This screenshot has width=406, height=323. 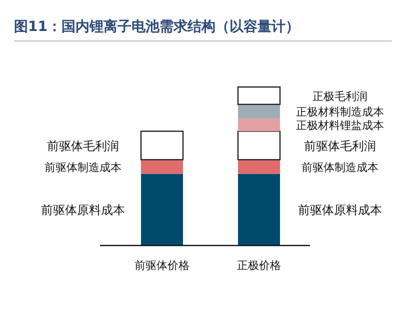 I want to click on text: 前驱体原料成本, so click(x=340, y=210).